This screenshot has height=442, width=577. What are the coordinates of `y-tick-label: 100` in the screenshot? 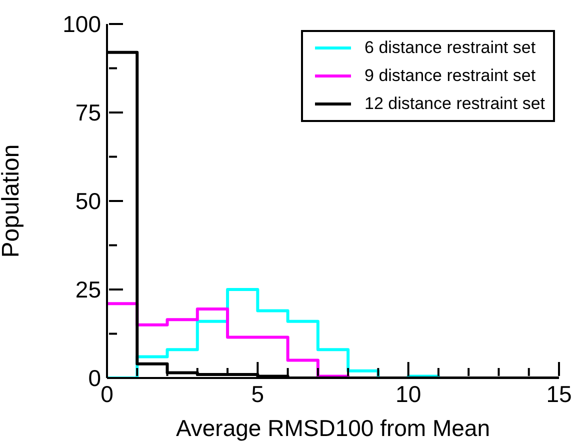 It's located at (81, 24).